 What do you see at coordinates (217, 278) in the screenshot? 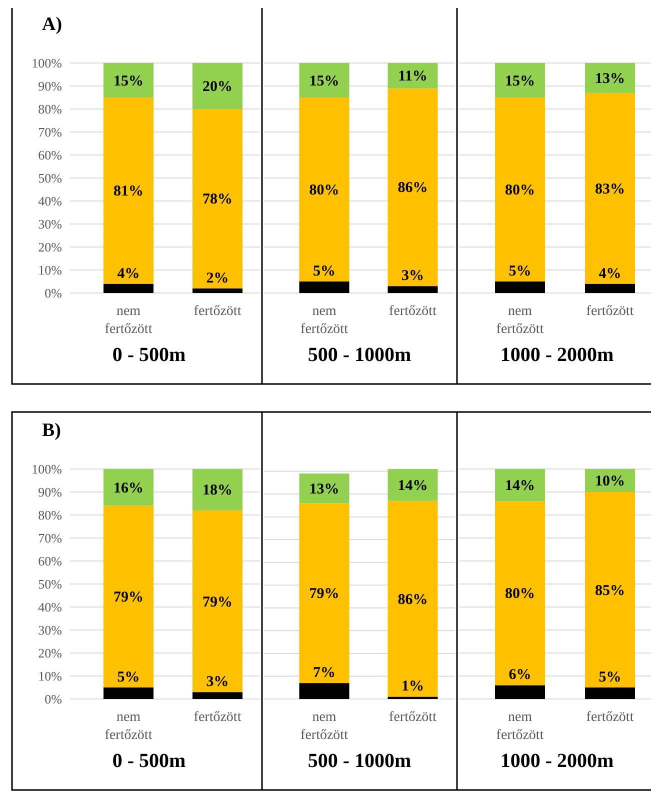
I see `data-label: 2%` at bounding box center [217, 278].